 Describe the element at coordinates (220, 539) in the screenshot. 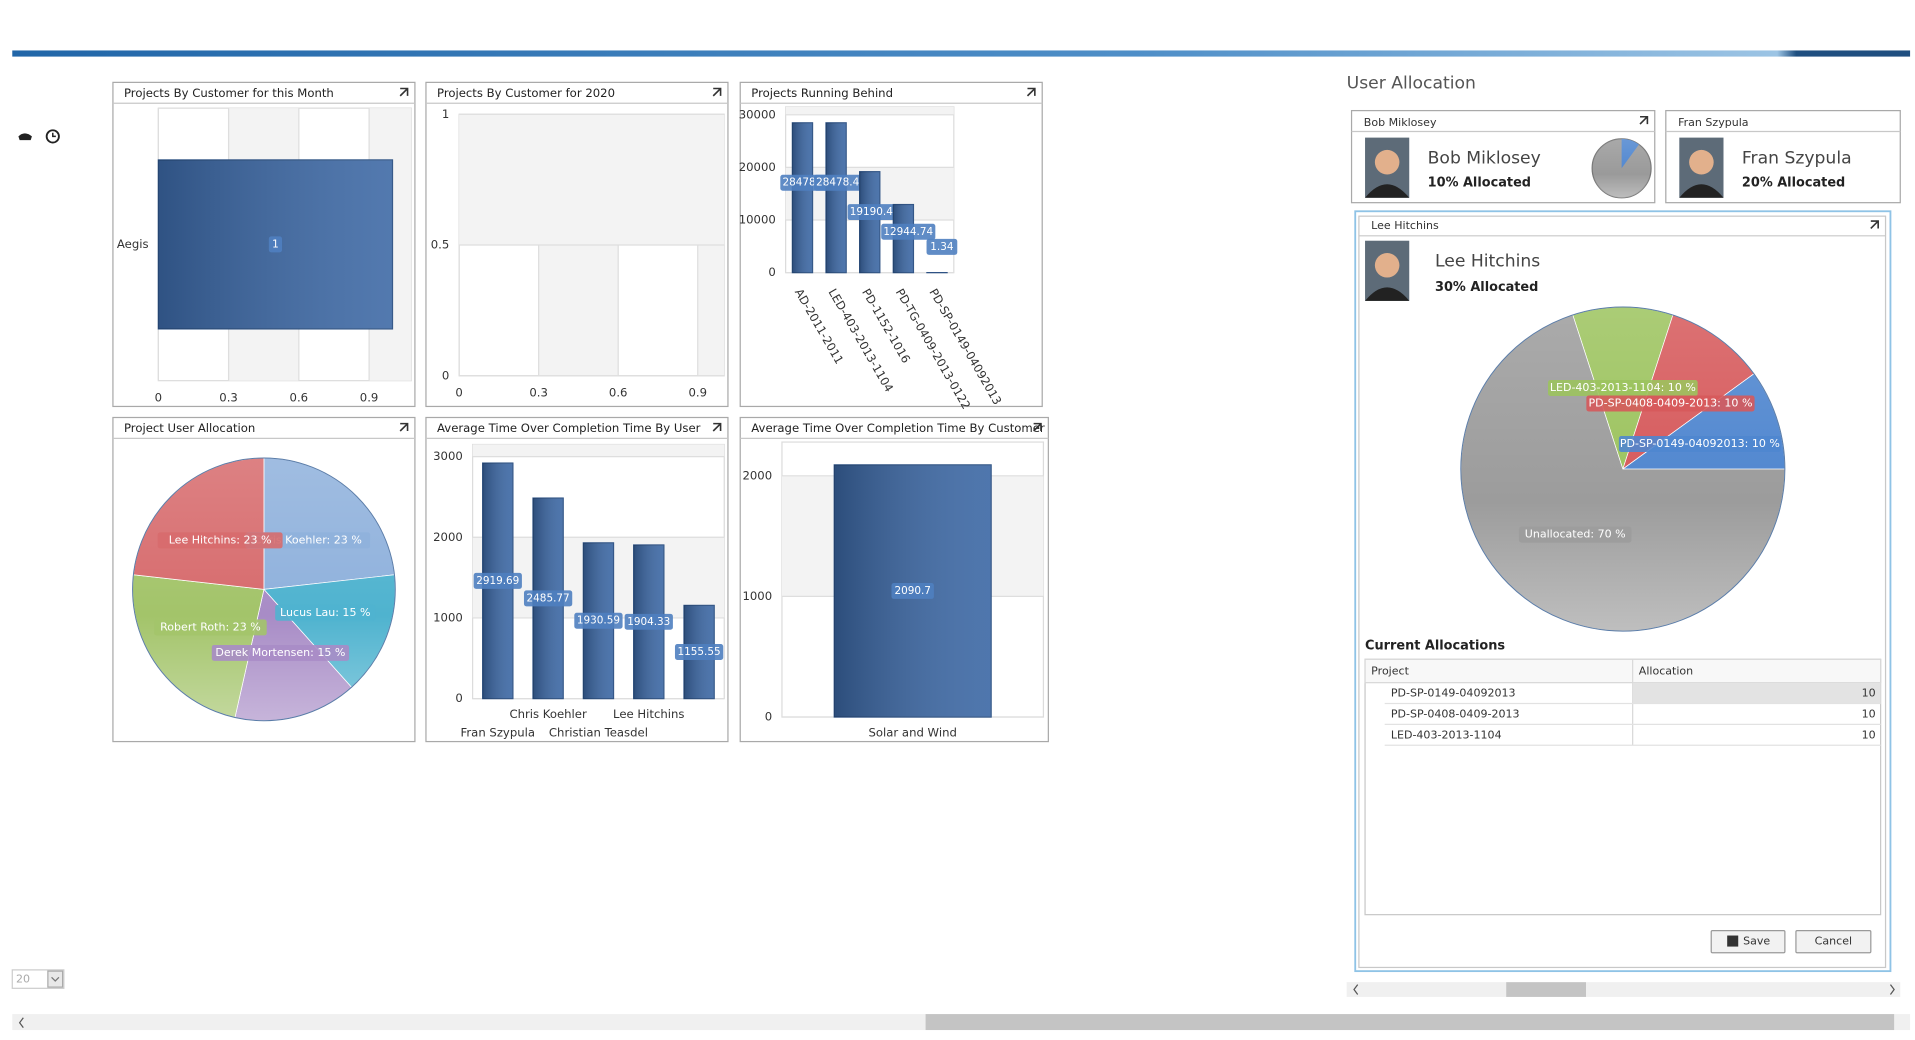

I see `data-label: Lee Hitchins: 23 %` at that location.